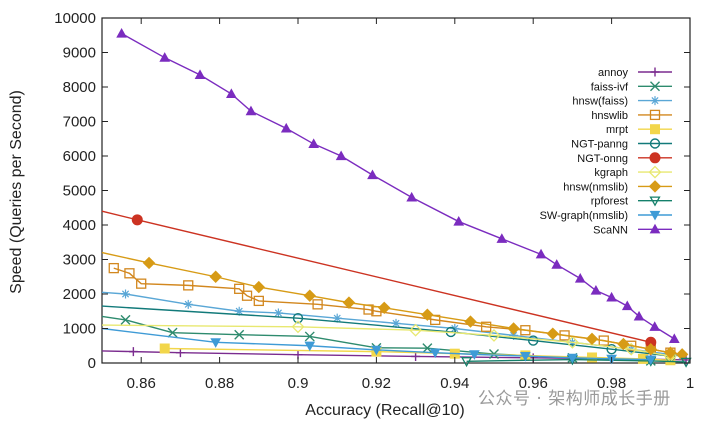 This screenshot has width=720, height=423. What do you see at coordinates (75, 18) in the screenshot?
I see `y-tick-label: 10000` at bounding box center [75, 18].